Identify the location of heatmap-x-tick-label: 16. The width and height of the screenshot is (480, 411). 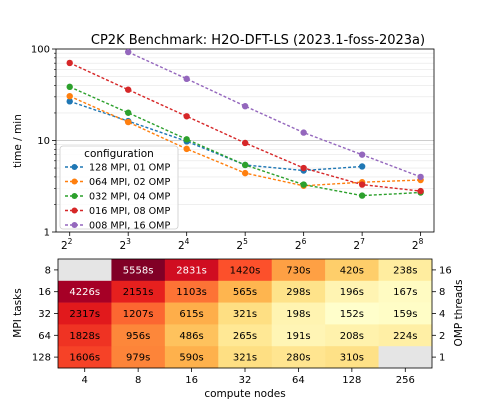
(191, 380).